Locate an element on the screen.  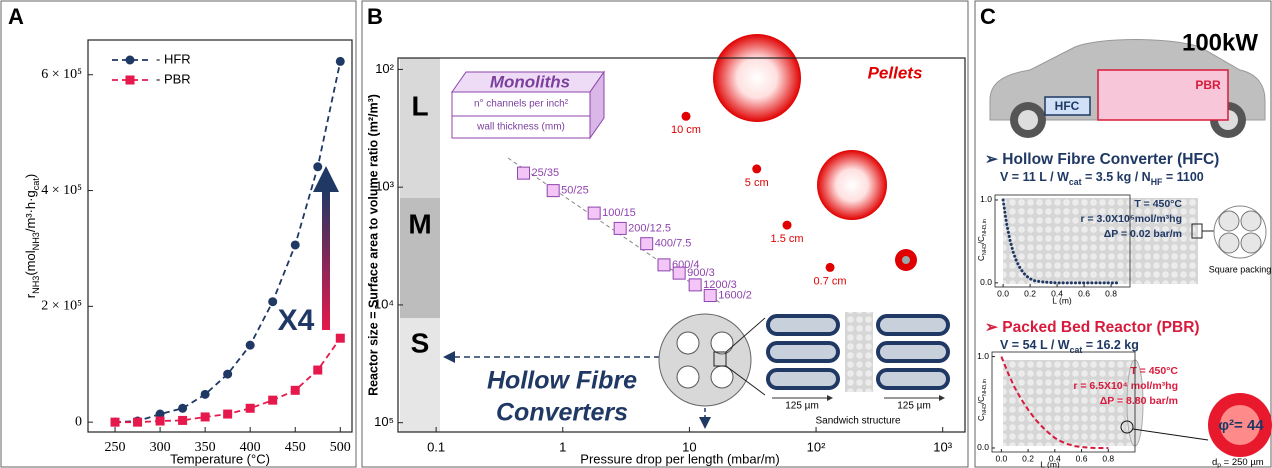
text-part: = 250 µm is located at coordinates (1242, 462).